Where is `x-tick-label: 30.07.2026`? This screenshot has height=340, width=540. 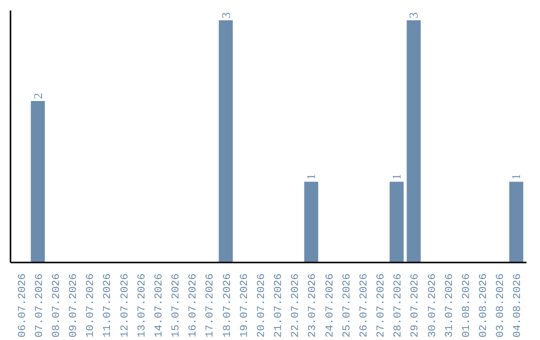 x-tick-label: 30.07.2026 is located at coordinates (432, 305).